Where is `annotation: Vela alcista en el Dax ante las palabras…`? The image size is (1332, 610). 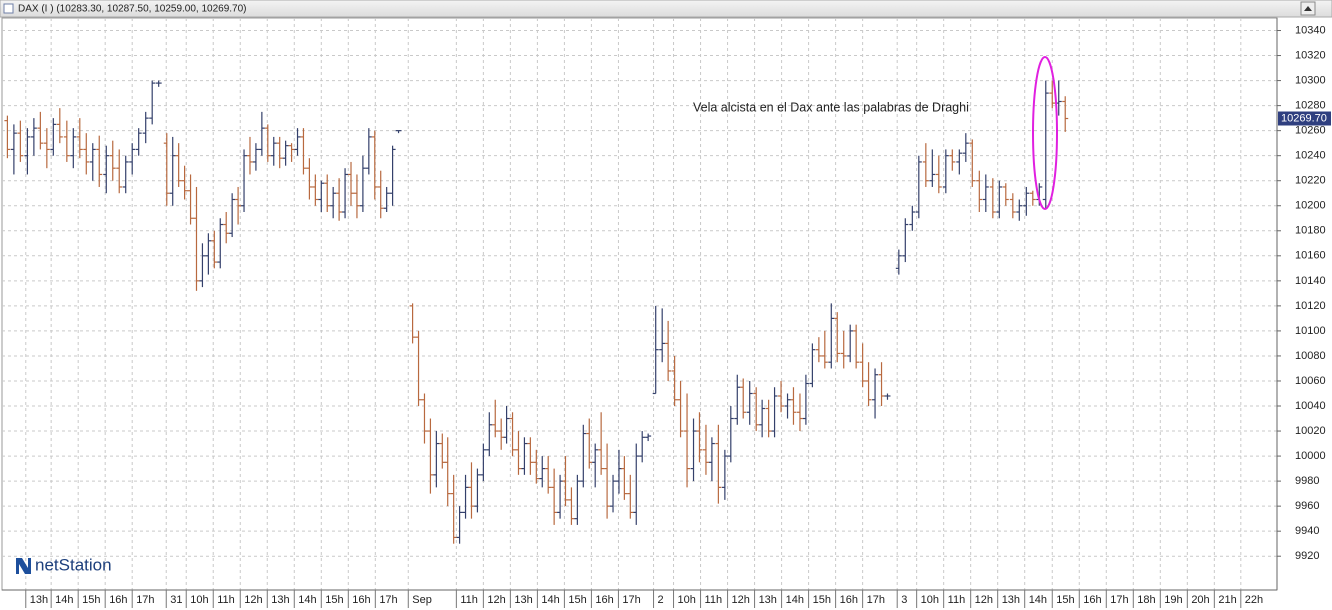 annotation: Vela alcista en el Dax ante las palabras… is located at coordinates (831, 107).